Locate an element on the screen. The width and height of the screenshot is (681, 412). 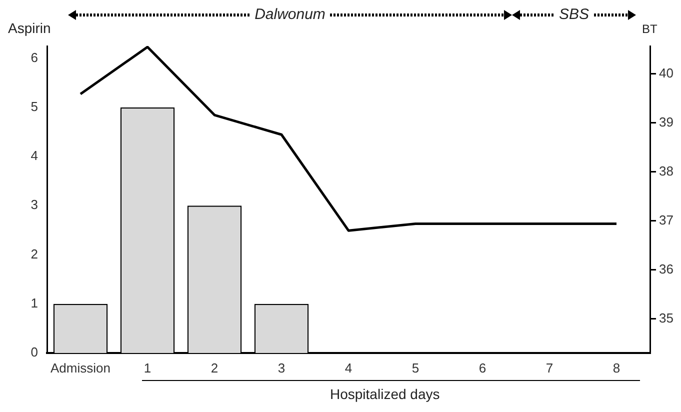
y2-axis-title: BT is located at coordinates (650, 29).